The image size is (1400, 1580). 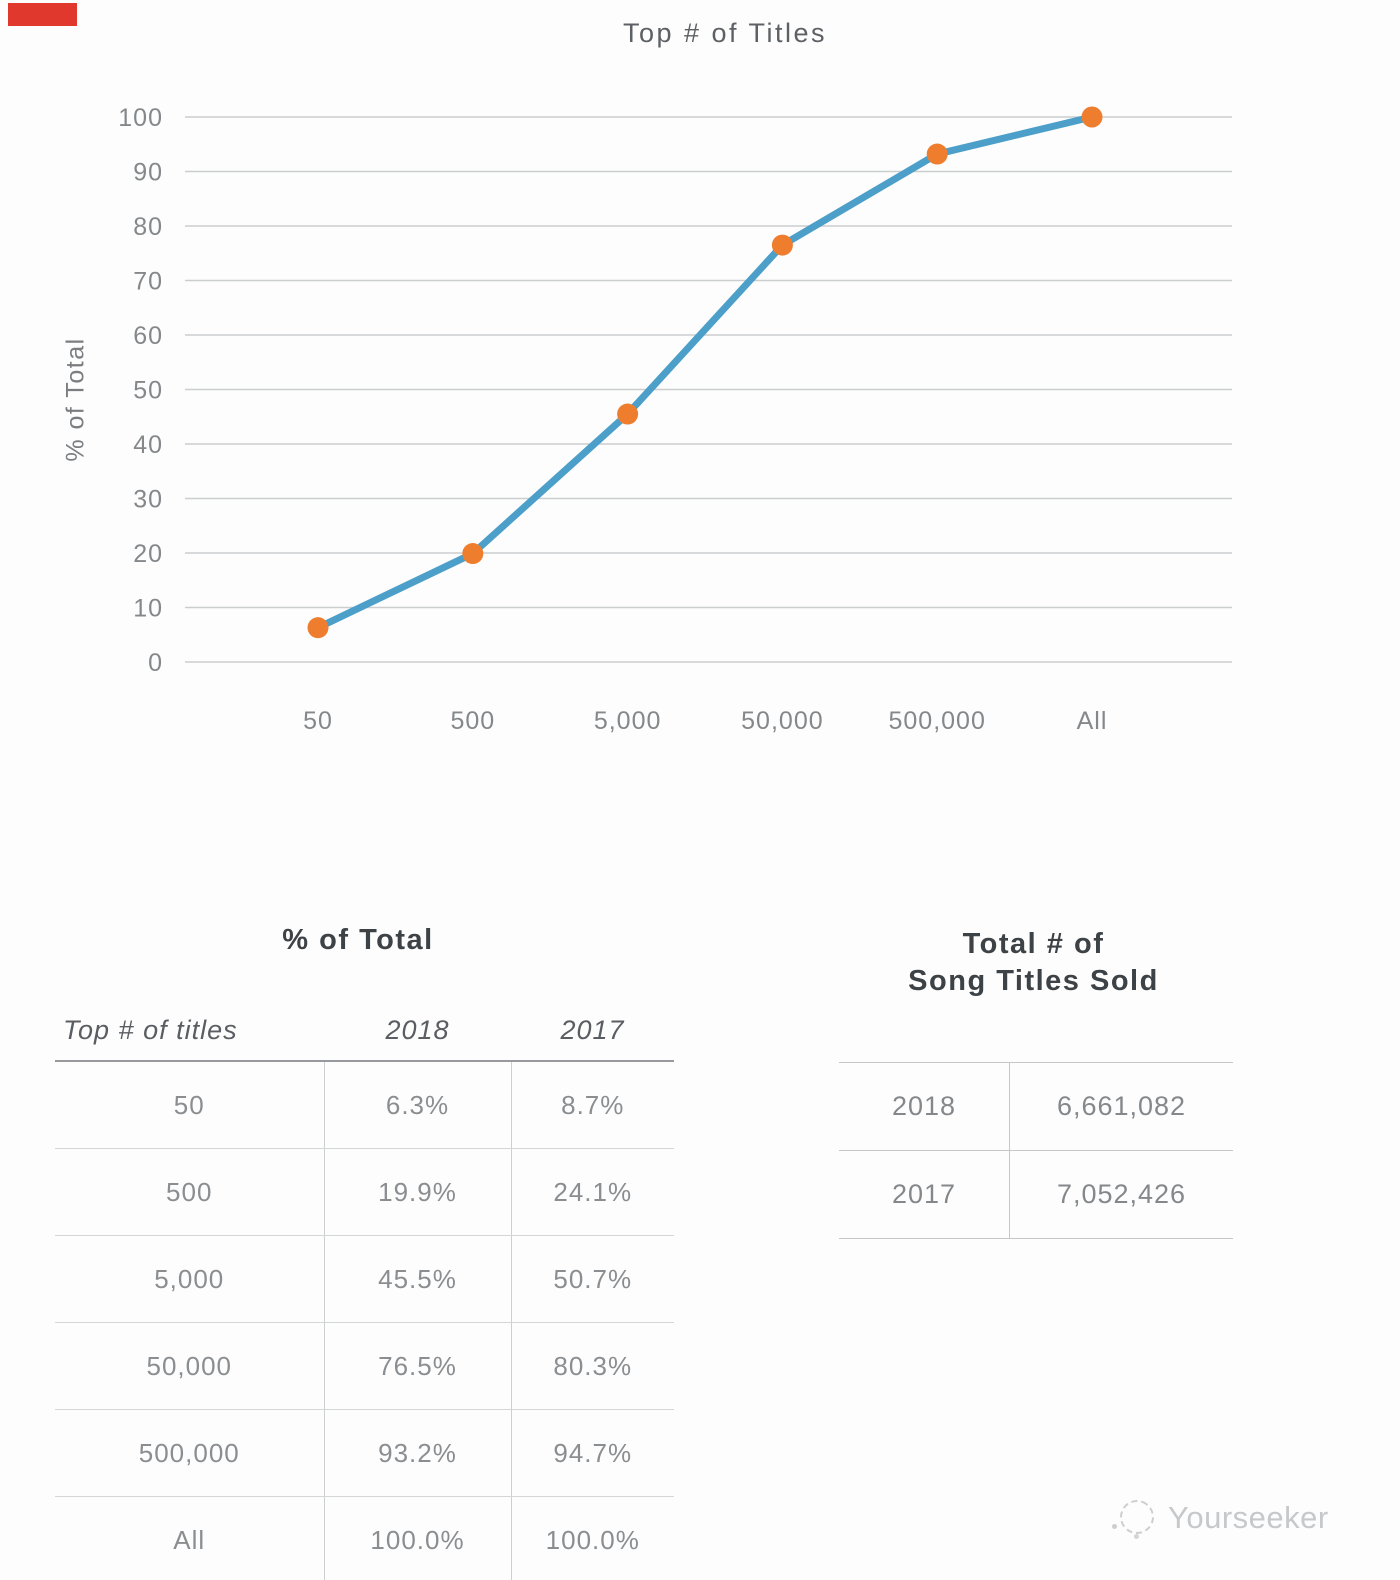 I want to click on y-tick-label: 80, so click(x=148, y=227).